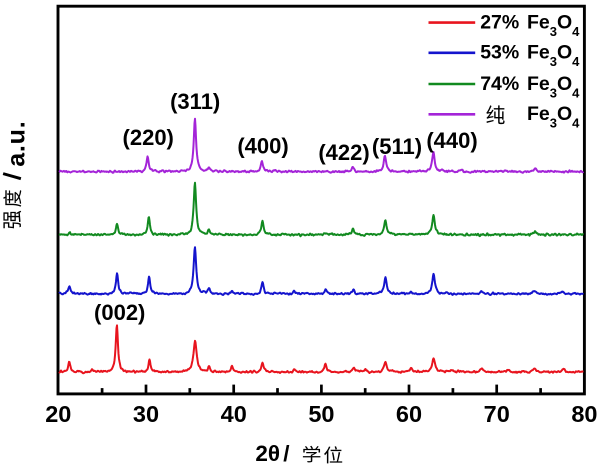 This screenshot has width=600, height=470. Describe the element at coordinates (499, 53) in the screenshot. I see `svg-text: 53%` at that location.